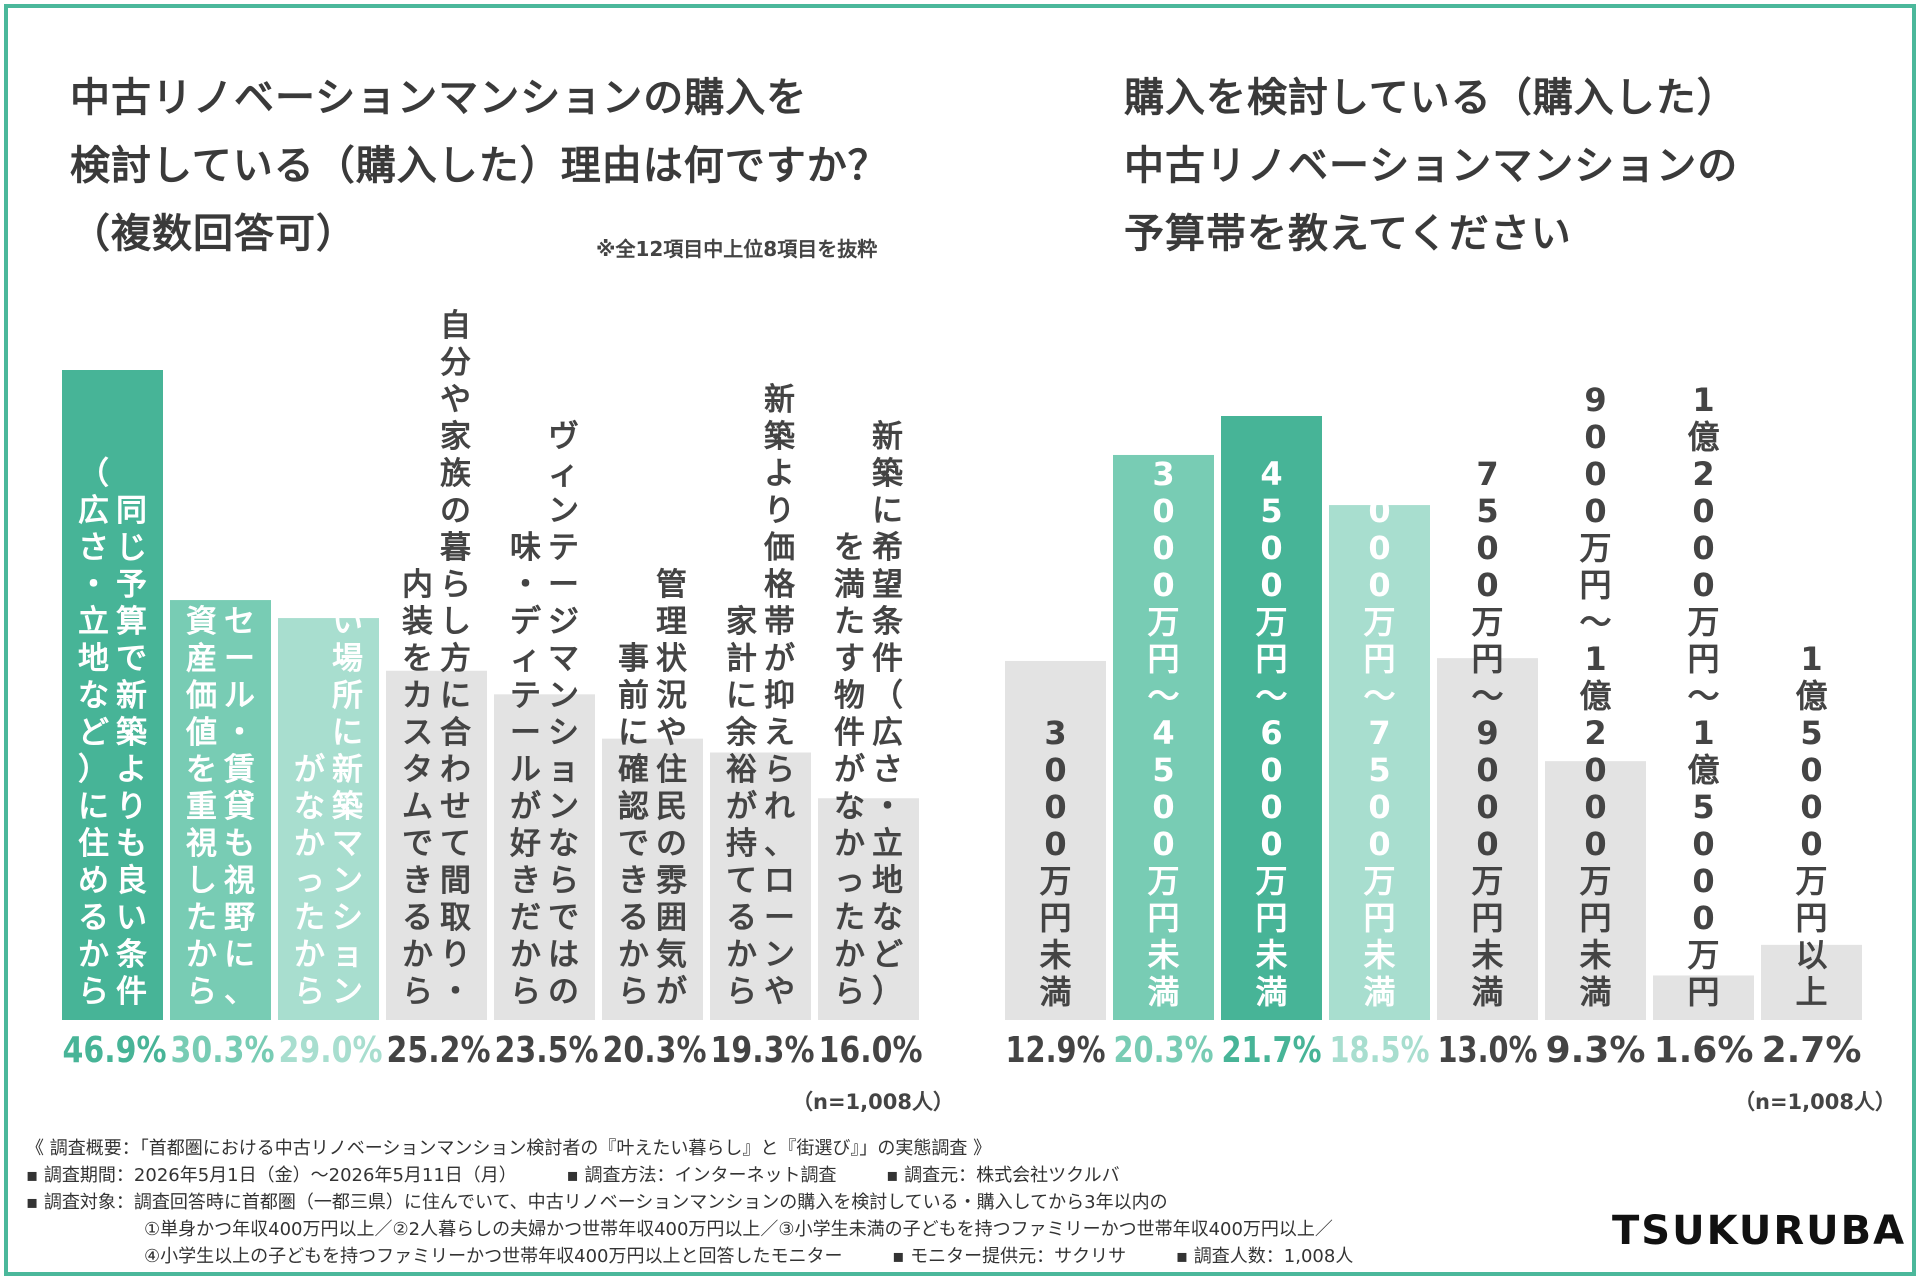 The width and height of the screenshot is (1920, 1280). Describe the element at coordinates (525, 955) in the screenshot. I see `svg-text: か` at that location.